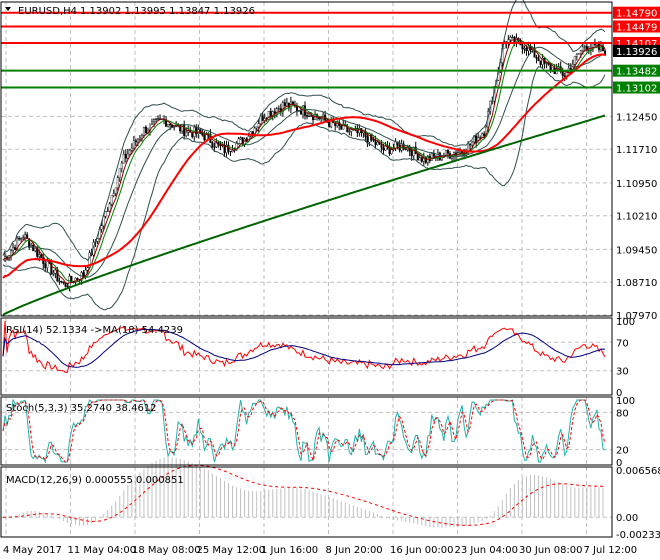  I want to click on x-tick-label: 16 Jun 00:00, so click(422, 550).